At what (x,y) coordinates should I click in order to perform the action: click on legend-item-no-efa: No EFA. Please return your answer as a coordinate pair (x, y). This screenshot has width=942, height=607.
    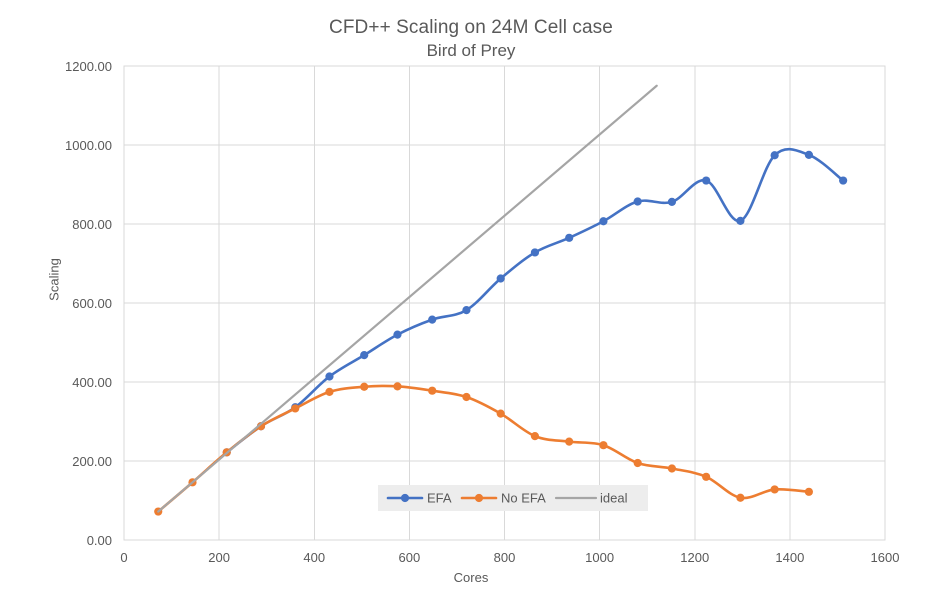
    Looking at the image, I should click on (503, 497).